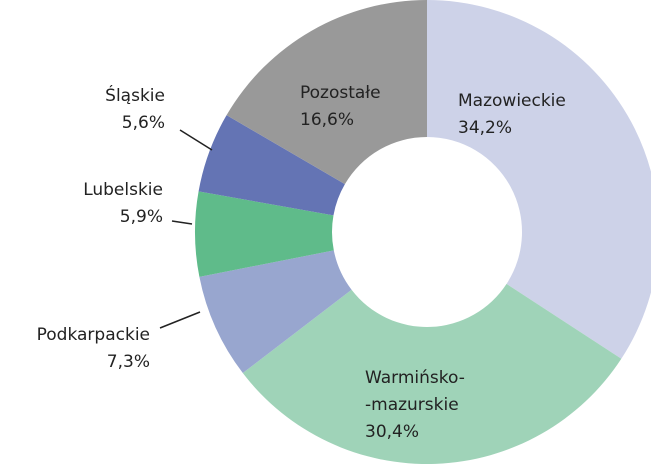 The image size is (651, 464). Describe the element at coordinates (412, 405) in the screenshot. I see `label-line: -mazurskie` at that location.